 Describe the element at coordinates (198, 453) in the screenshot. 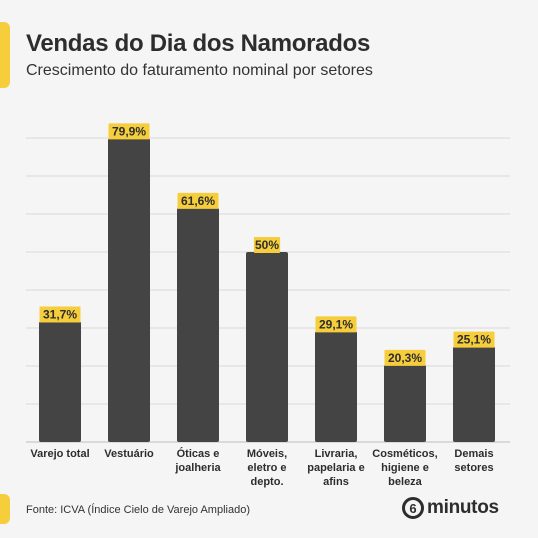

I see `category-label-line: Óticas e` at that location.